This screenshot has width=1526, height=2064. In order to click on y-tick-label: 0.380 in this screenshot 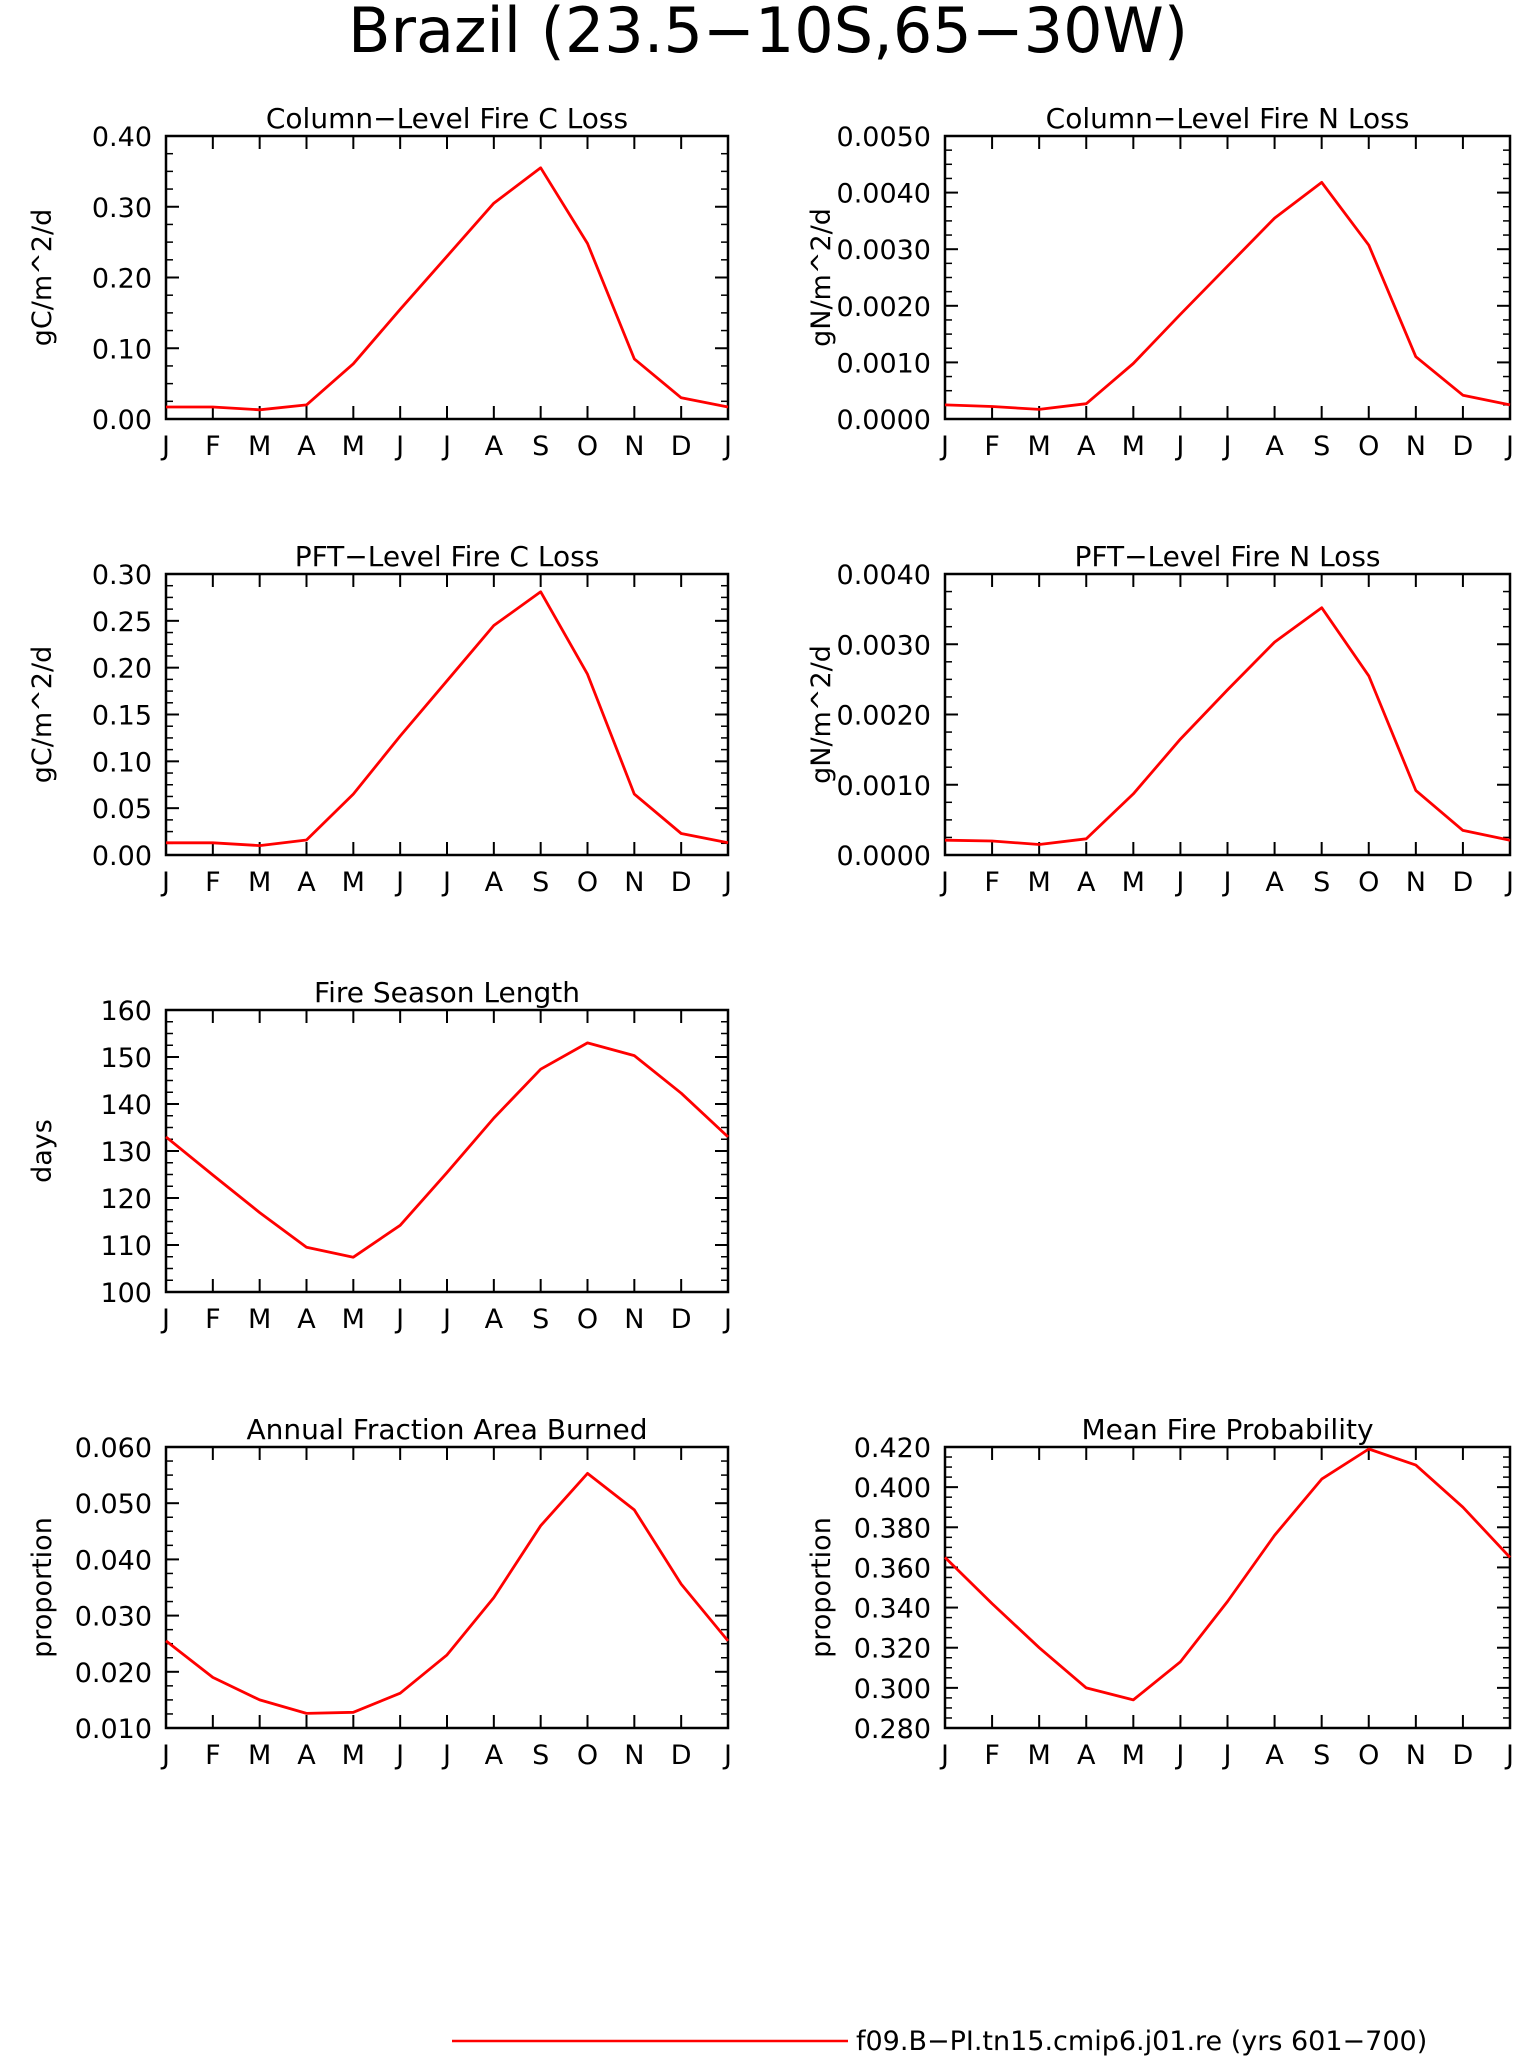, I will do `click(892, 1528)`.